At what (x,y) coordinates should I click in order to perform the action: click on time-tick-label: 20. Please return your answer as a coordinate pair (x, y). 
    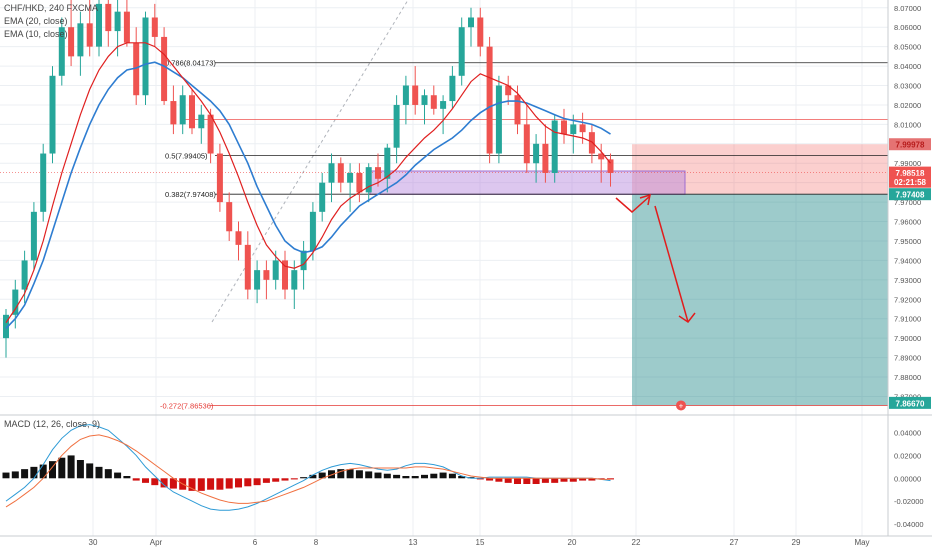
    Looking at the image, I should click on (572, 542).